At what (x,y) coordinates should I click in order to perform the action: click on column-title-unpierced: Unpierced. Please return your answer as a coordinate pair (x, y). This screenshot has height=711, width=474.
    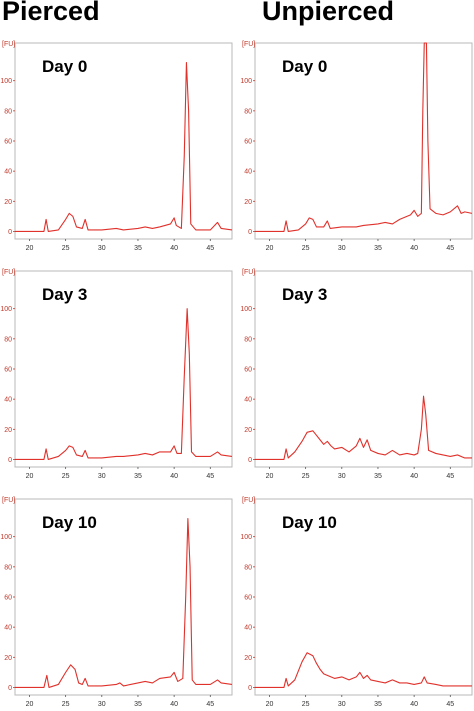
    Looking at the image, I should click on (328, 13).